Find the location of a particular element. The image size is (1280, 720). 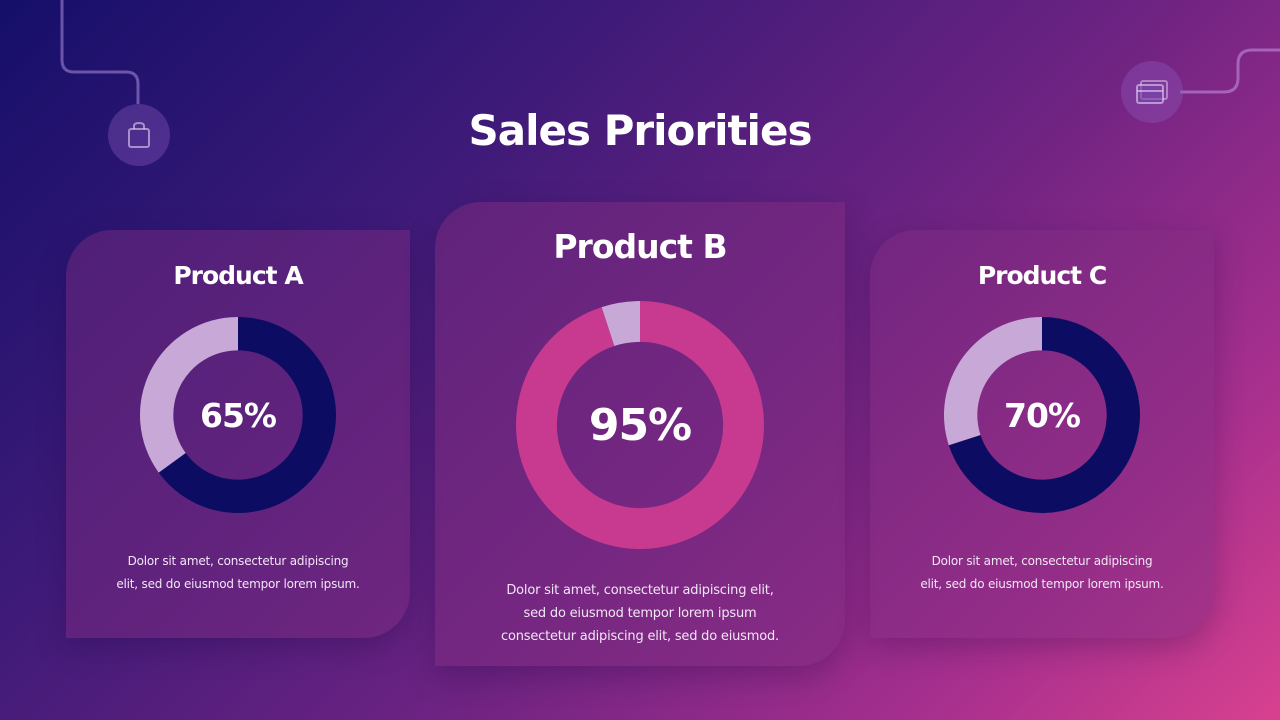

product-c-donut: 70% is located at coordinates (1042, 415).